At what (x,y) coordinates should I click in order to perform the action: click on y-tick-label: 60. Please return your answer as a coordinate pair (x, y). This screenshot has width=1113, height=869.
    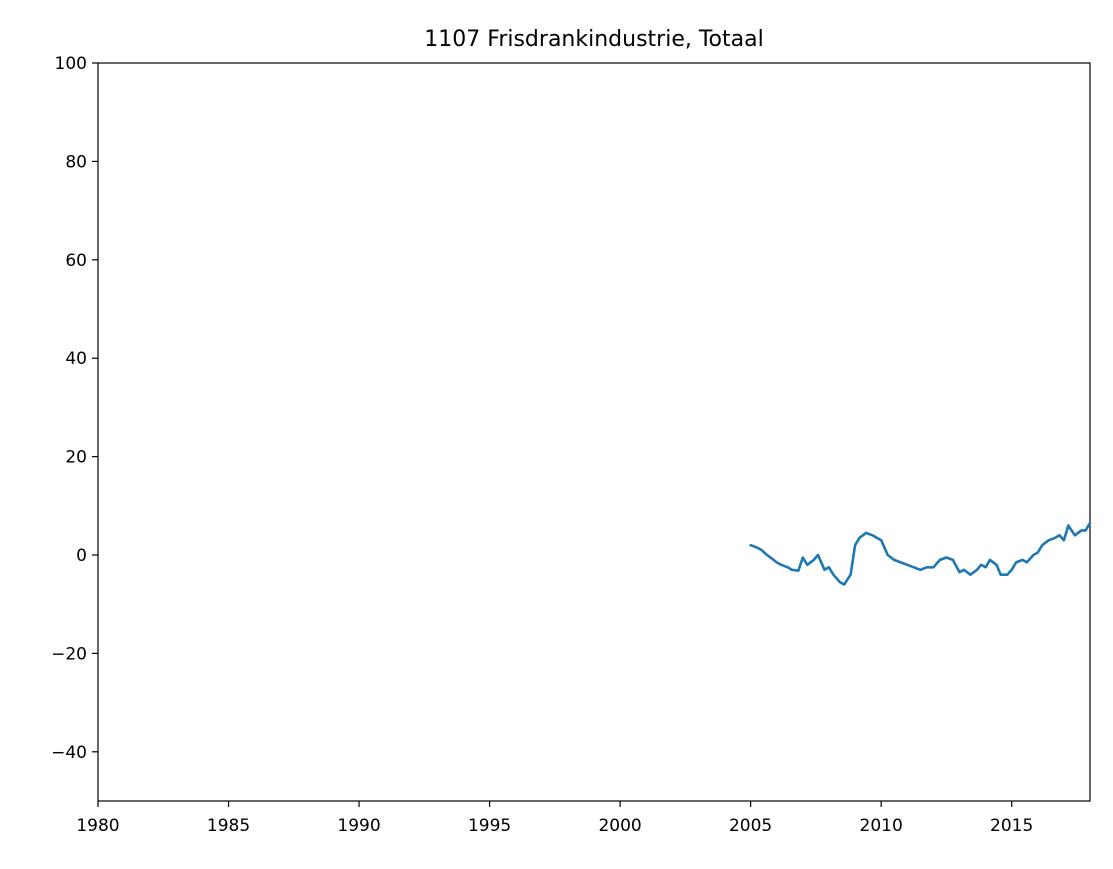
    Looking at the image, I should click on (76, 261).